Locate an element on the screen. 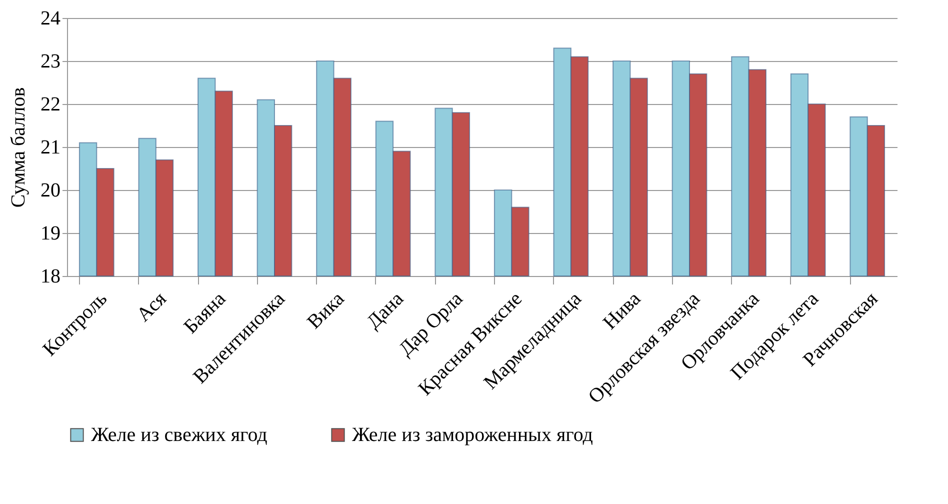 This screenshot has height=504, width=948. y-tick-label: 18 is located at coordinates (50, 277).